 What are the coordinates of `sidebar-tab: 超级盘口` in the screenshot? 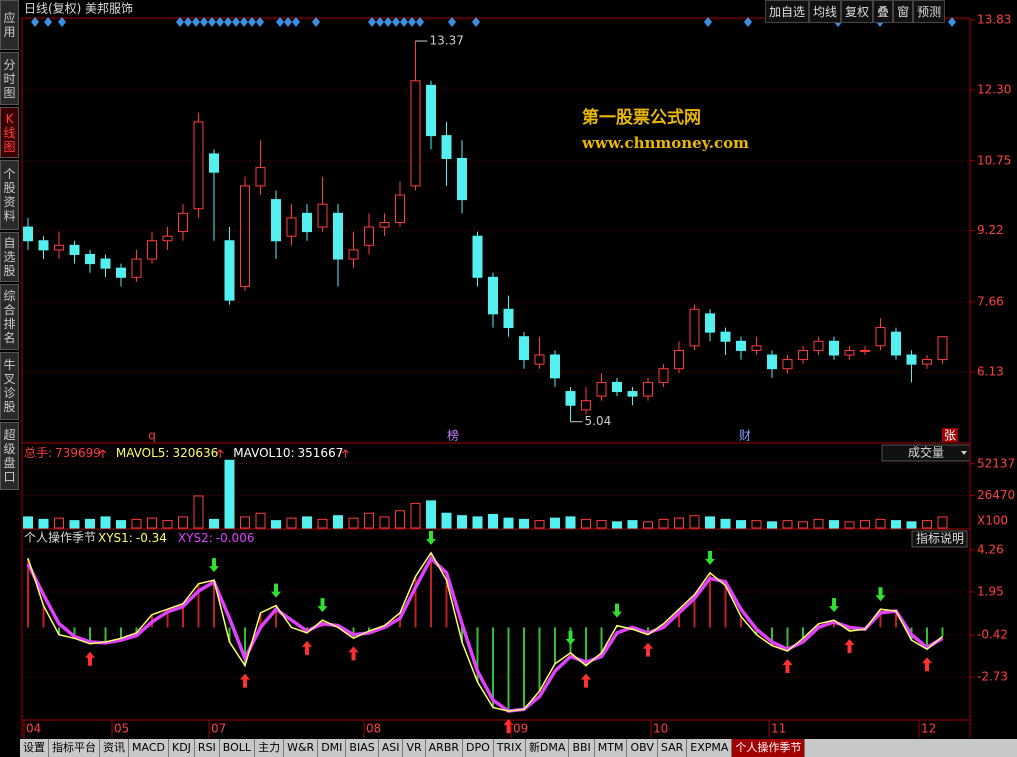 It's located at (9, 456).